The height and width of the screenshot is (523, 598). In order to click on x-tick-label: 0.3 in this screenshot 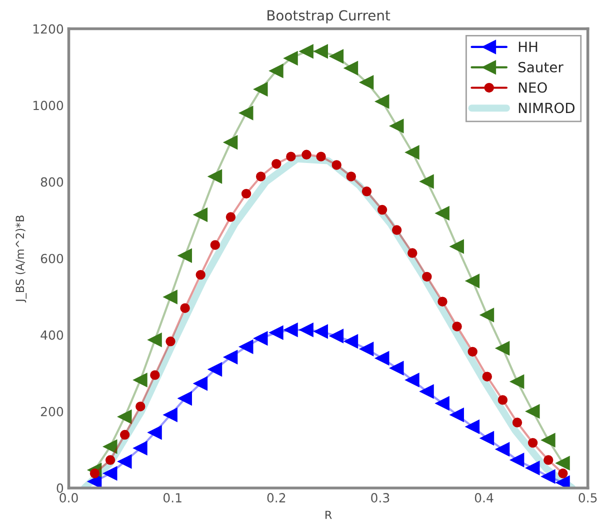, I will do `click(380, 497)`.